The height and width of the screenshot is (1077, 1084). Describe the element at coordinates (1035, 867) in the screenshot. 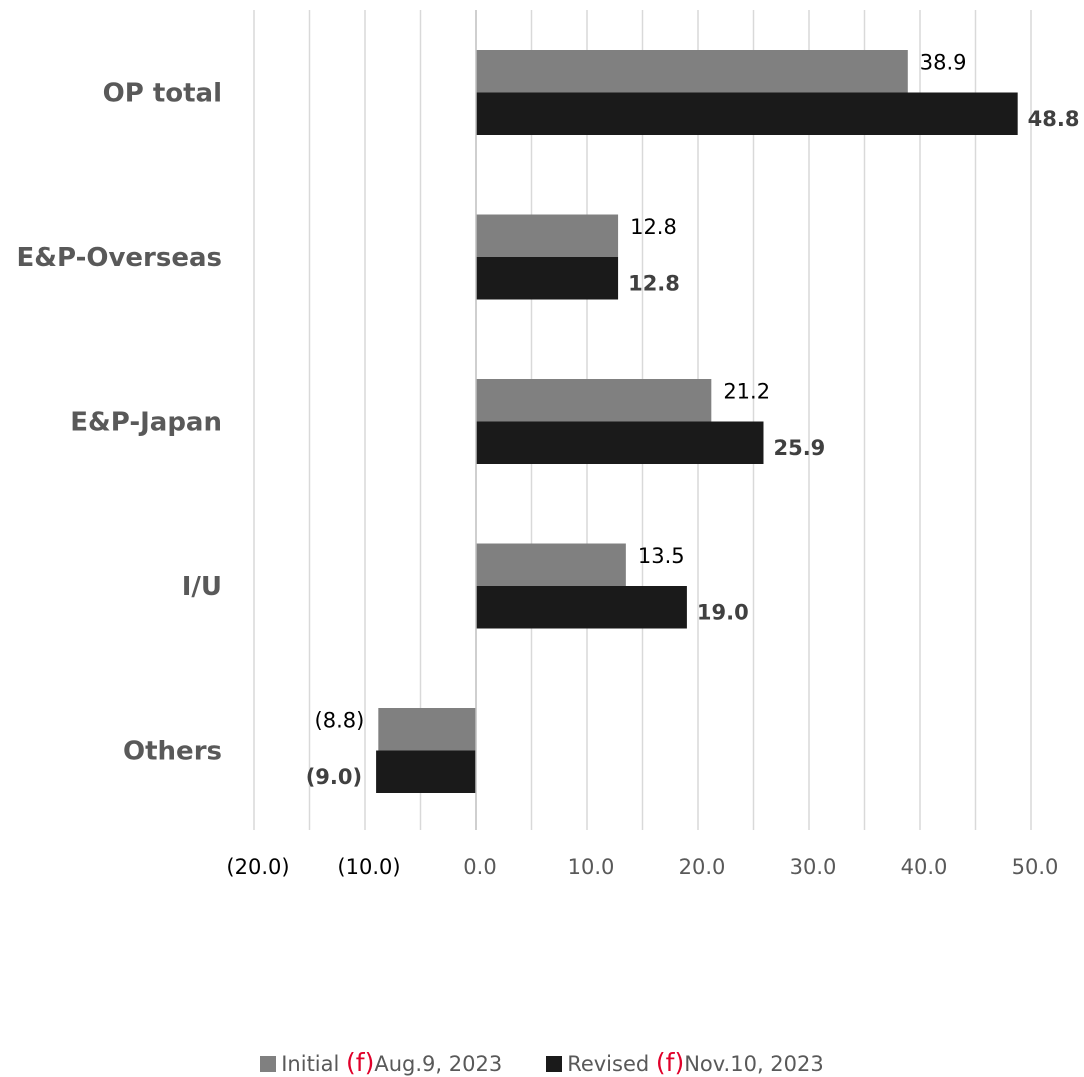

I see `tick-label: 50.0` at that location.